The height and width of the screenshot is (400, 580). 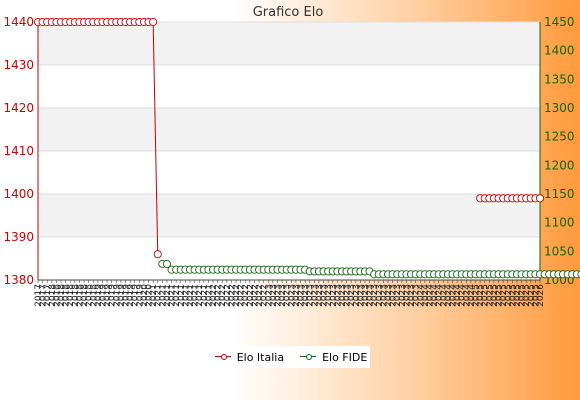 I want to click on y-left-tick-label: 1380, so click(x=18, y=280).